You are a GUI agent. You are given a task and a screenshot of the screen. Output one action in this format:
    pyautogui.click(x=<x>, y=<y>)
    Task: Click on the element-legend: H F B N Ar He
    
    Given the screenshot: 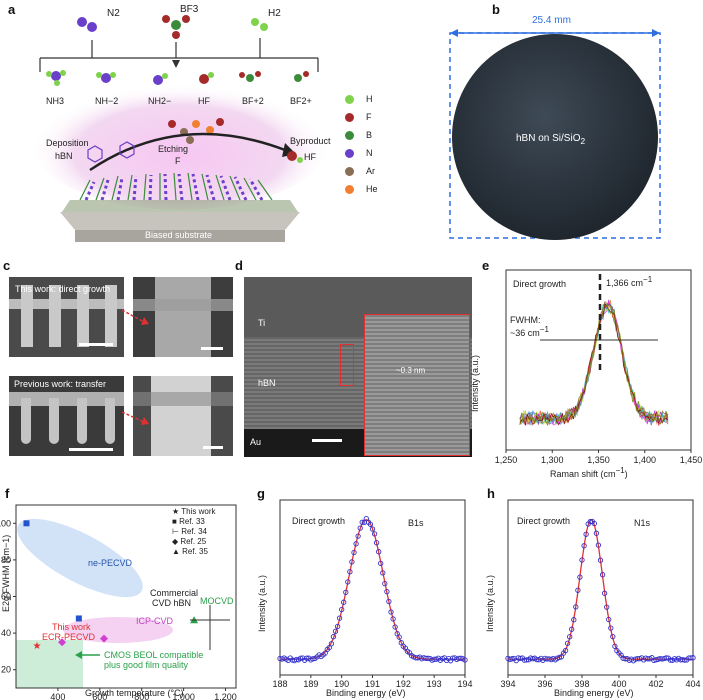 What is the action you would take?
    pyautogui.click(x=367, y=144)
    